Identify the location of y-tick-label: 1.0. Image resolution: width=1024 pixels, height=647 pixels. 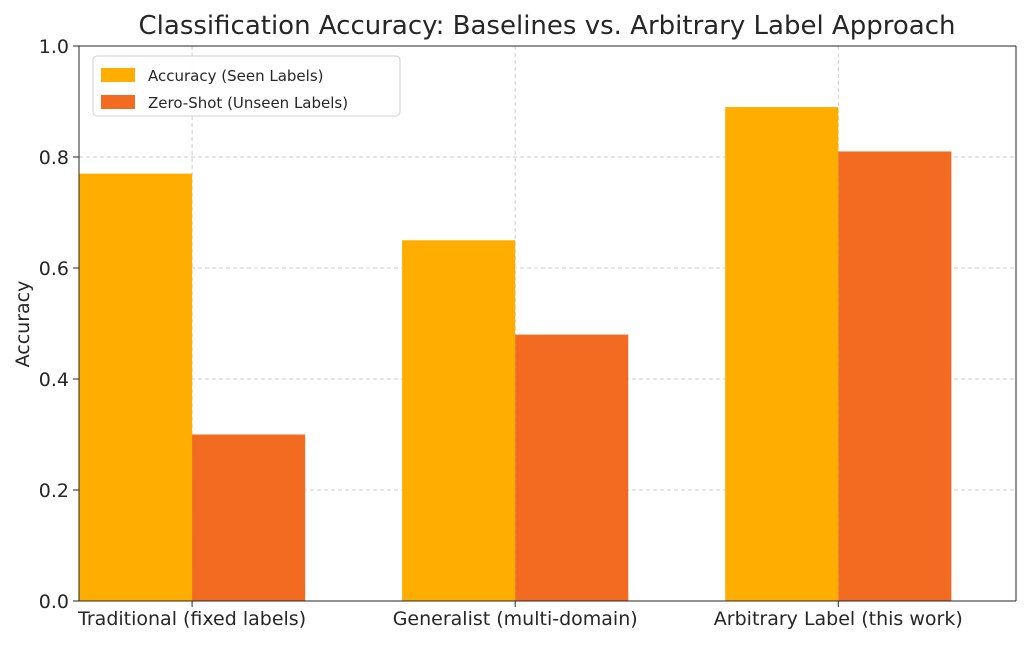
(54, 47).